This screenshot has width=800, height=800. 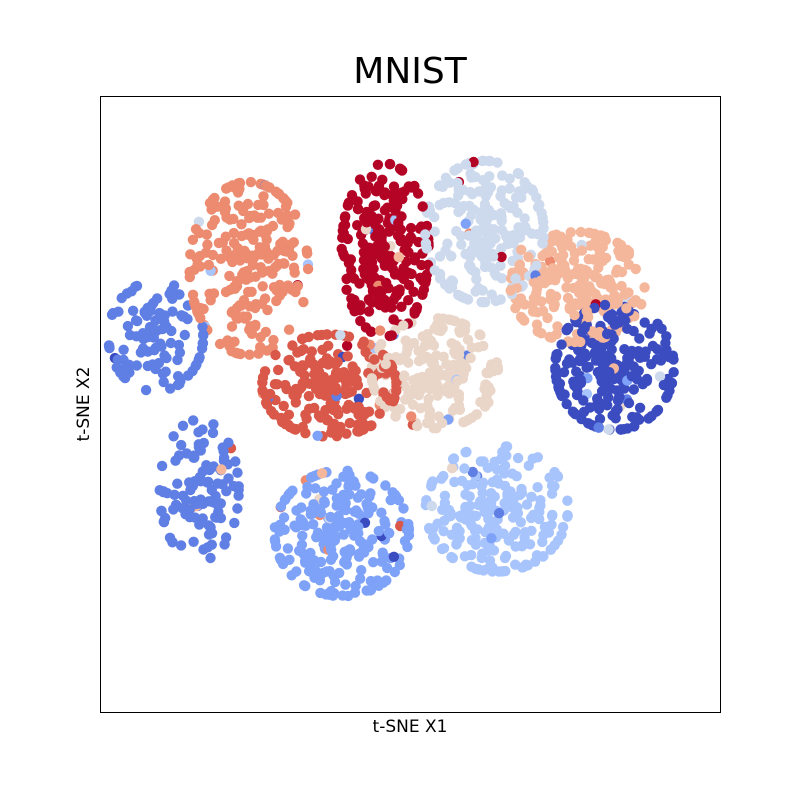 What do you see at coordinates (410, 71) in the screenshot?
I see `chart-title: MNIST` at bounding box center [410, 71].